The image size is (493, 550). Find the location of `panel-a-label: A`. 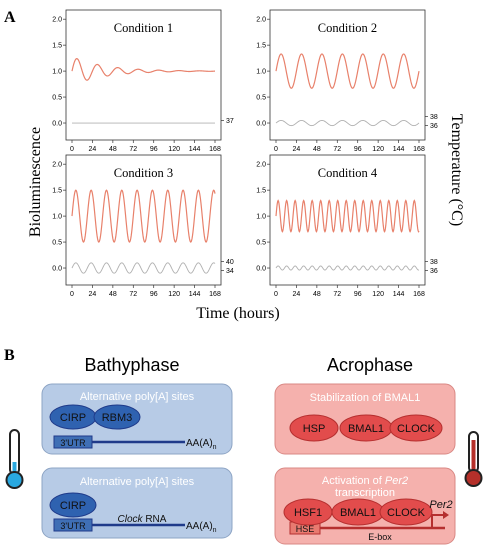

panel-a-label: A is located at coordinates (10, 17).